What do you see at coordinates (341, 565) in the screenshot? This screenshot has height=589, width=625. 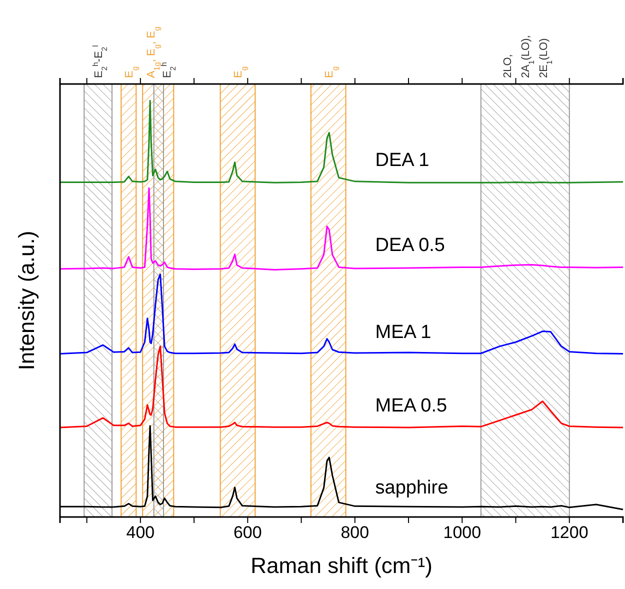 I see `x-axis-title: Raman shift (cm⁻¹)` at bounding box center [341, 565].